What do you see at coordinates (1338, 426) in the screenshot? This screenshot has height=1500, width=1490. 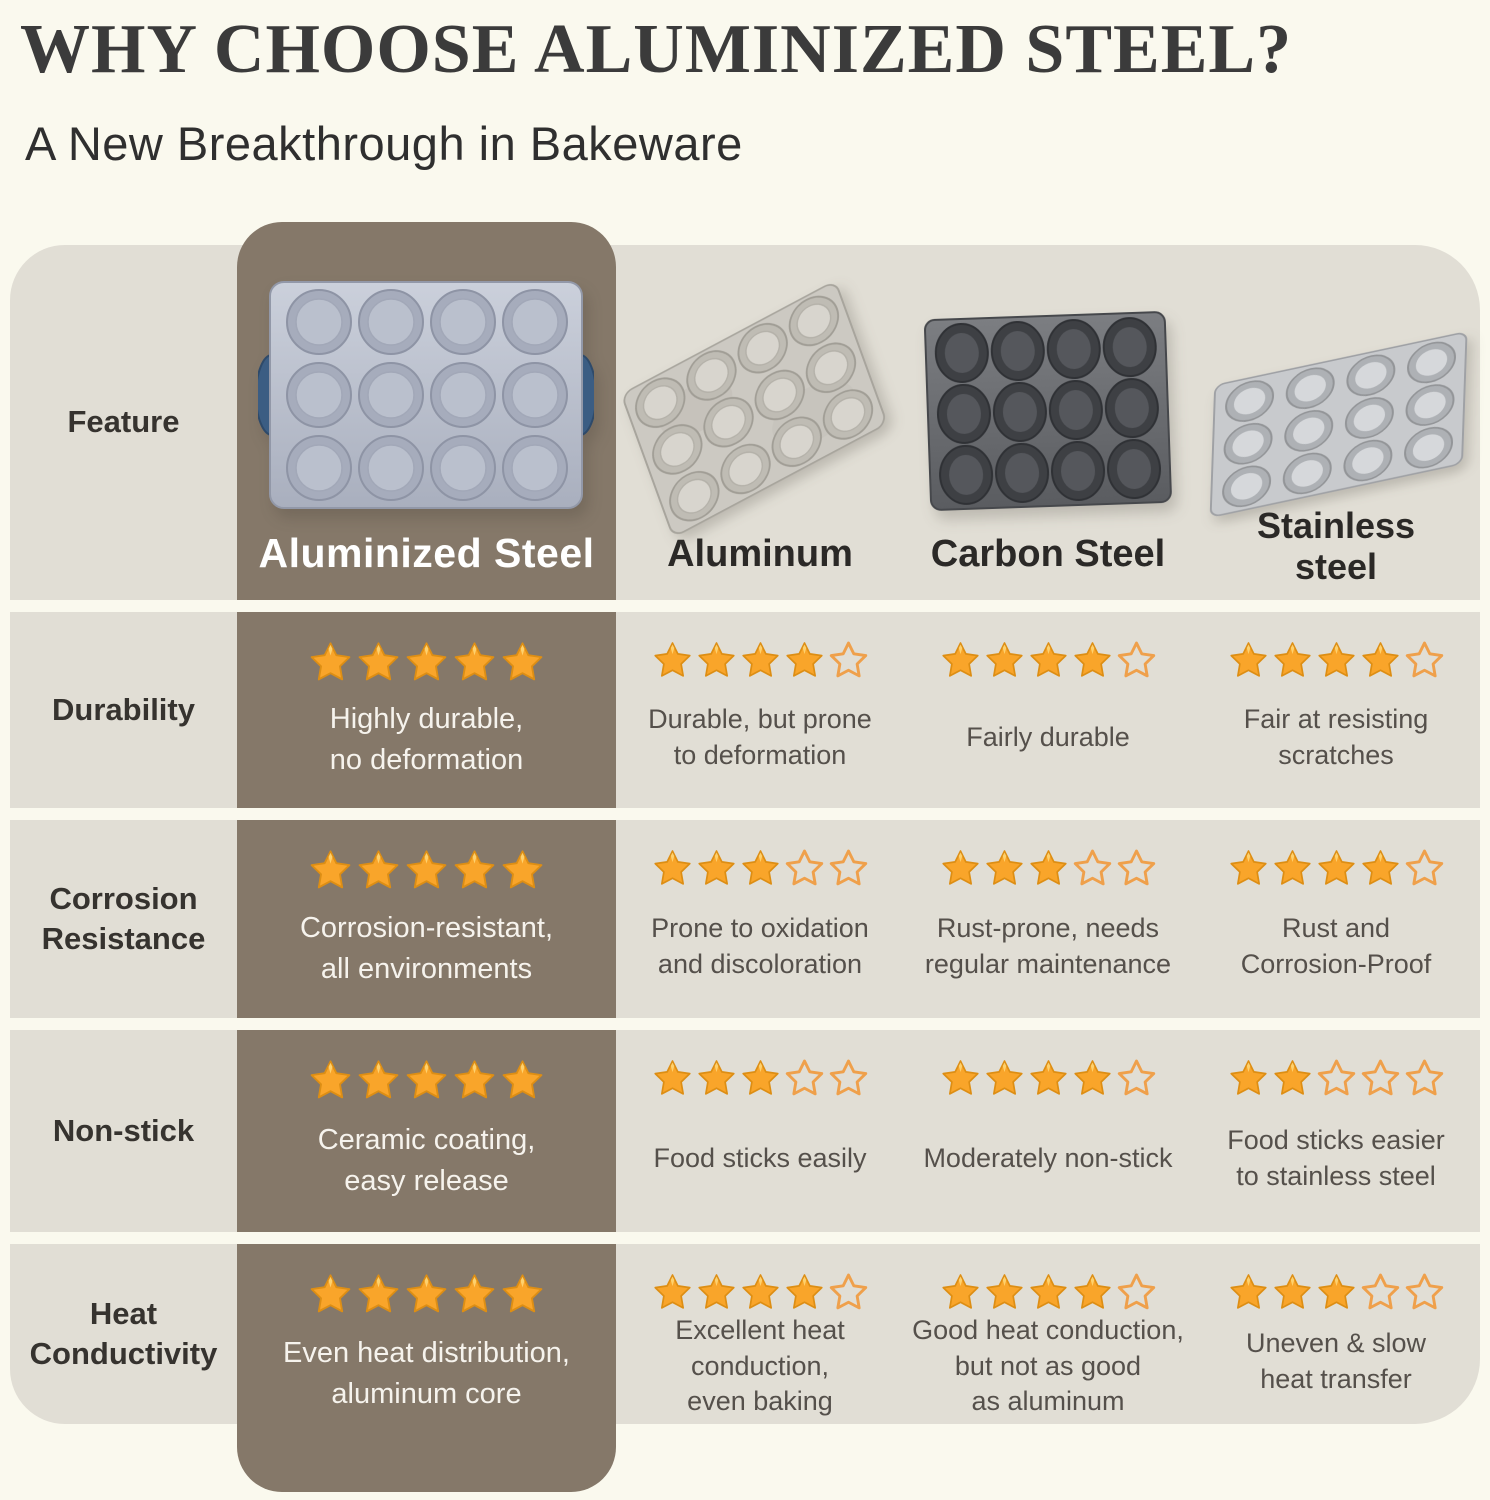 I see `stainless-steel-pan-image` at bounding box center [1338, 426].